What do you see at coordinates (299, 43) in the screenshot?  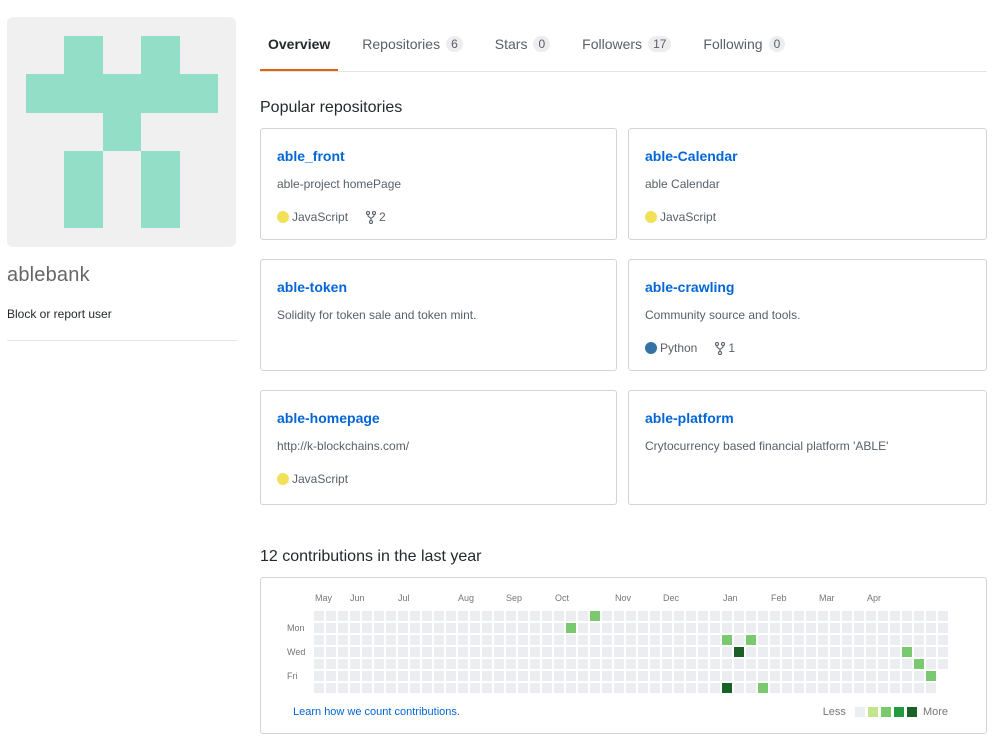 I see `tab-overview: Overview` at bounding box center [299, 43].